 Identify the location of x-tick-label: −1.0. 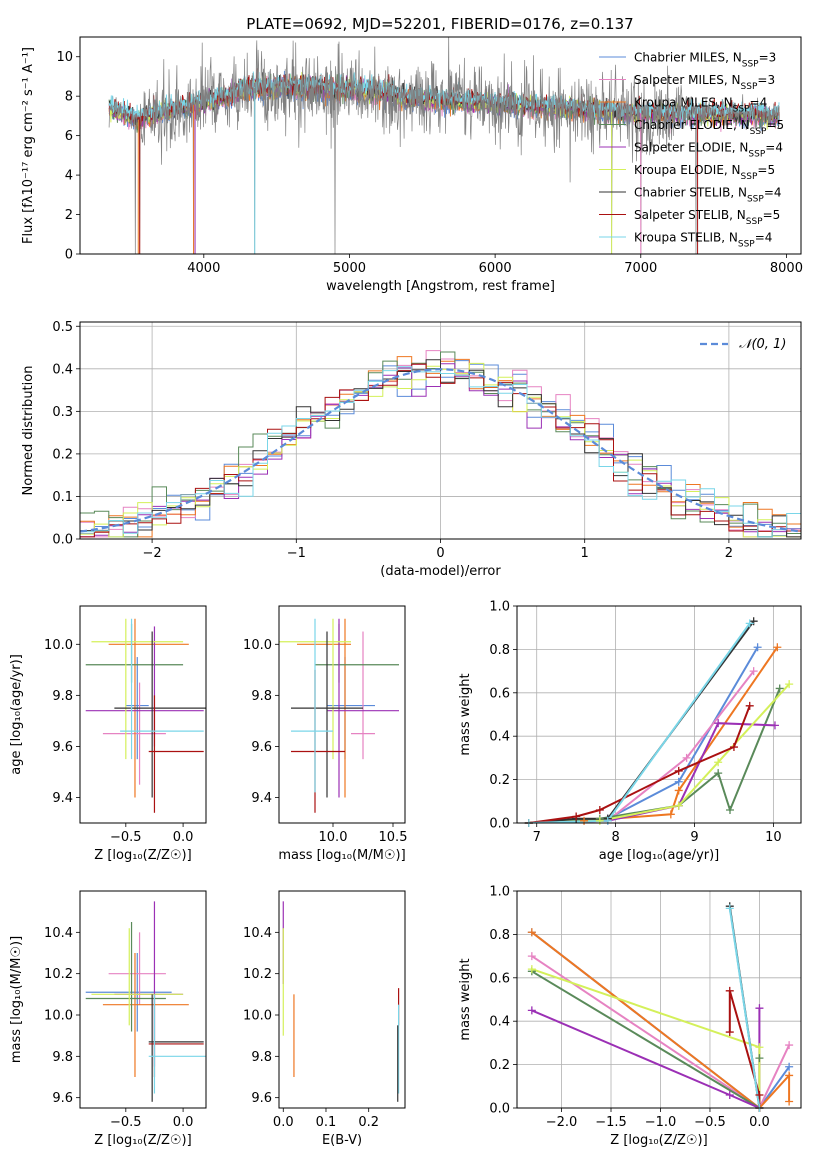
(661, 1122).